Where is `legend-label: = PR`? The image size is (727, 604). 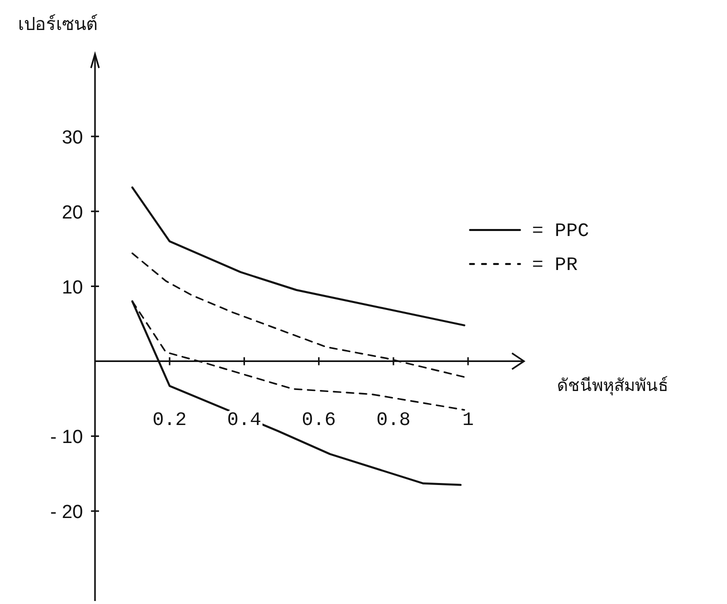 legend-label: = PR is located at coordinates (555, 265).